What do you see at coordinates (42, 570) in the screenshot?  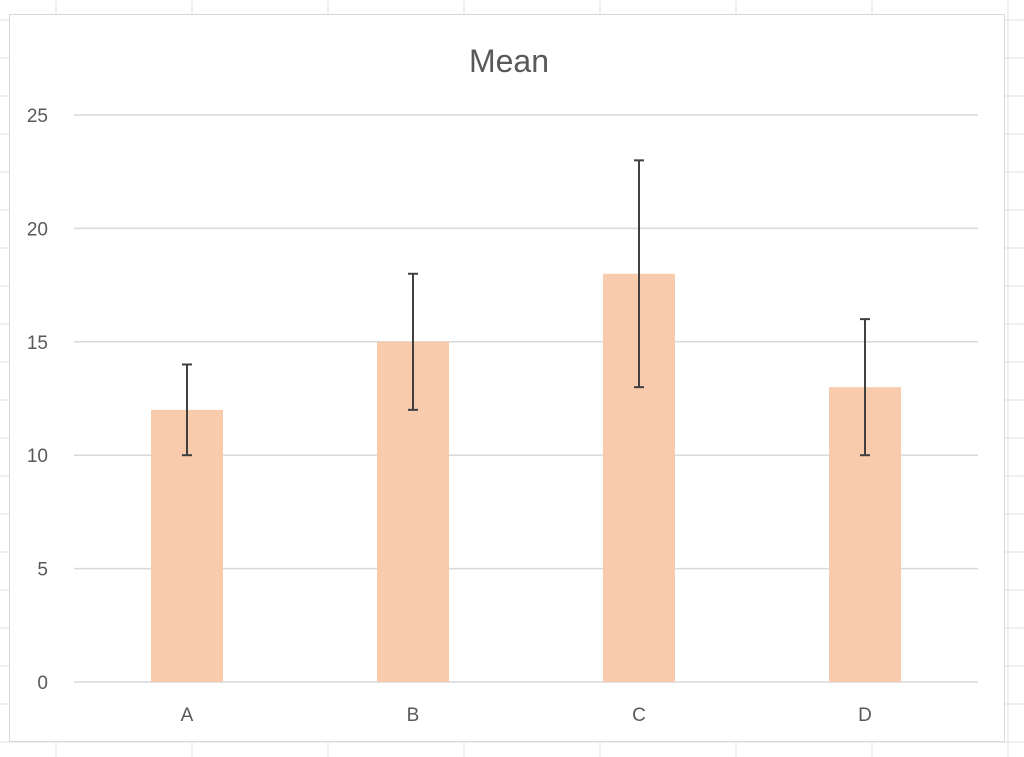 I see `y-tick-label: 5` at bounding box center [42, 570].